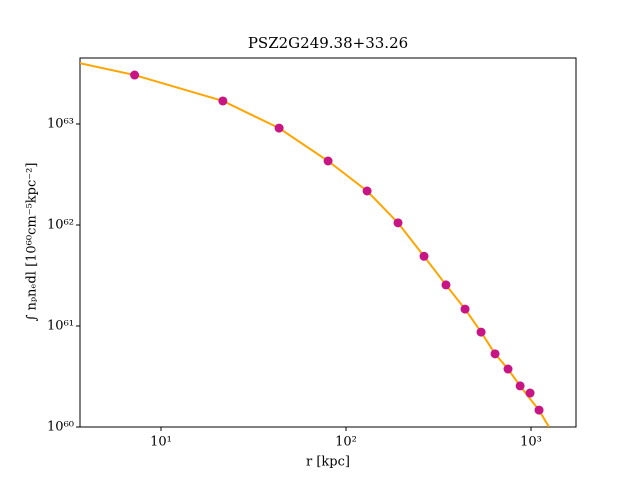 The height and width of the screenshot is (480, 640). Describe the element at coordinates (346, 442) in the screenshot. I see `x-tick-label: 10²` at that location.